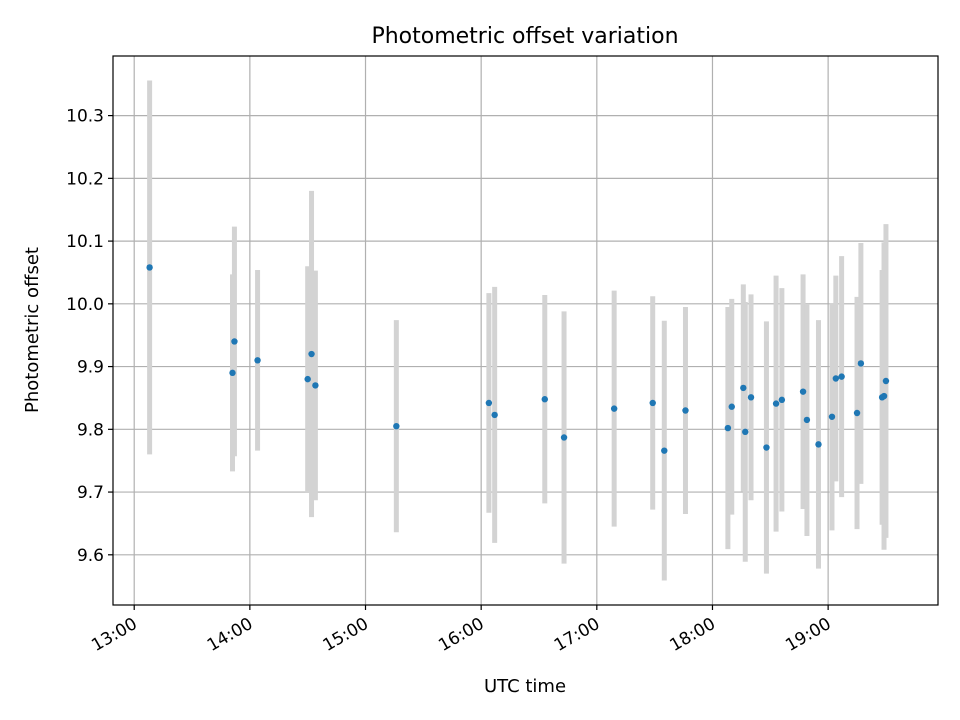  What do you see at coordinates (89, 336) in the screenshot?
I see `y-axis-ticks: 9.6 9.7 9.8 9.9 10.0 10.1 10.2 10.3` at bounding box center [89, 336].